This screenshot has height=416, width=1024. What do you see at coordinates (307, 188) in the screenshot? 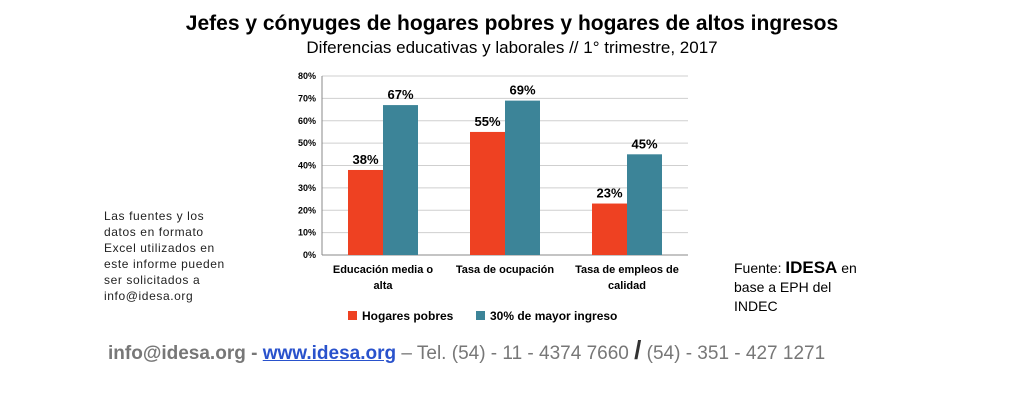
I see `y-tick-label: 30%` at bounding box center [307, 188].